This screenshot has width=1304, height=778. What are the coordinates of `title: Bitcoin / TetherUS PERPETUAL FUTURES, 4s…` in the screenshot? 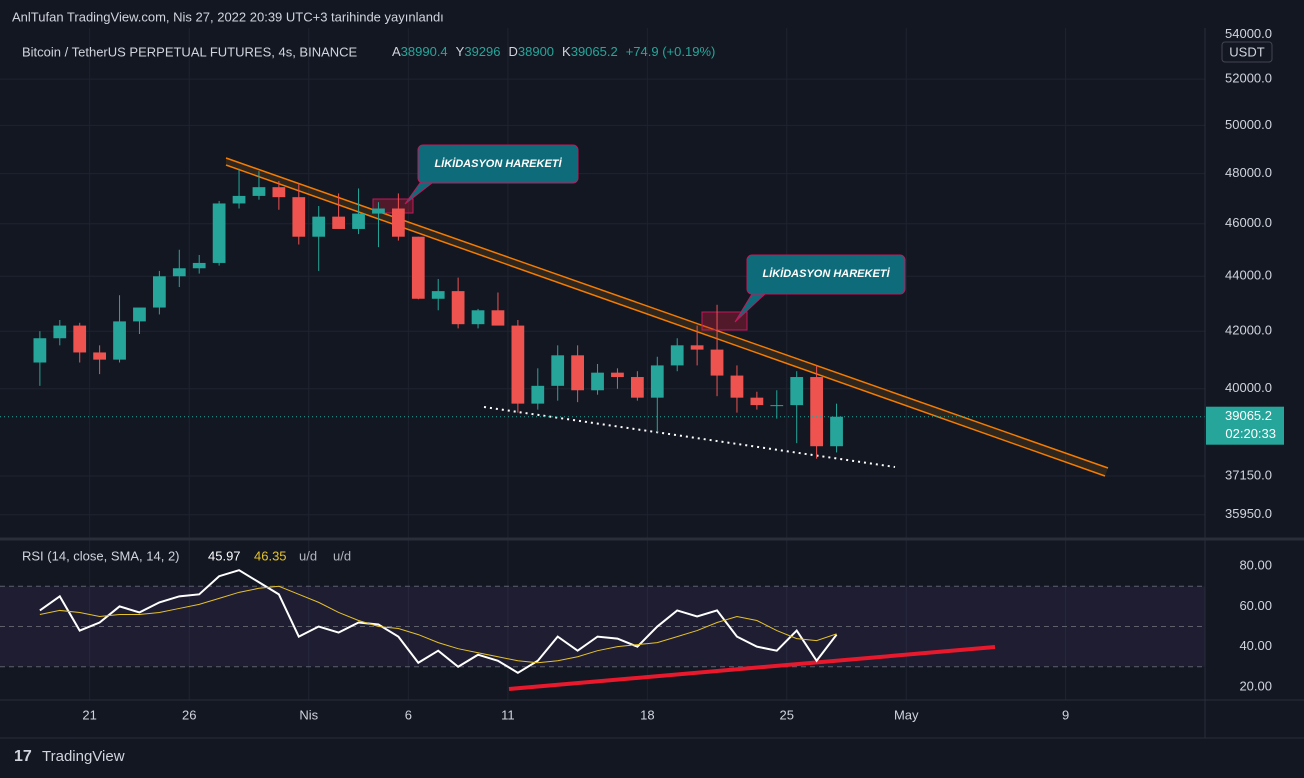 It's located at (190, 51).